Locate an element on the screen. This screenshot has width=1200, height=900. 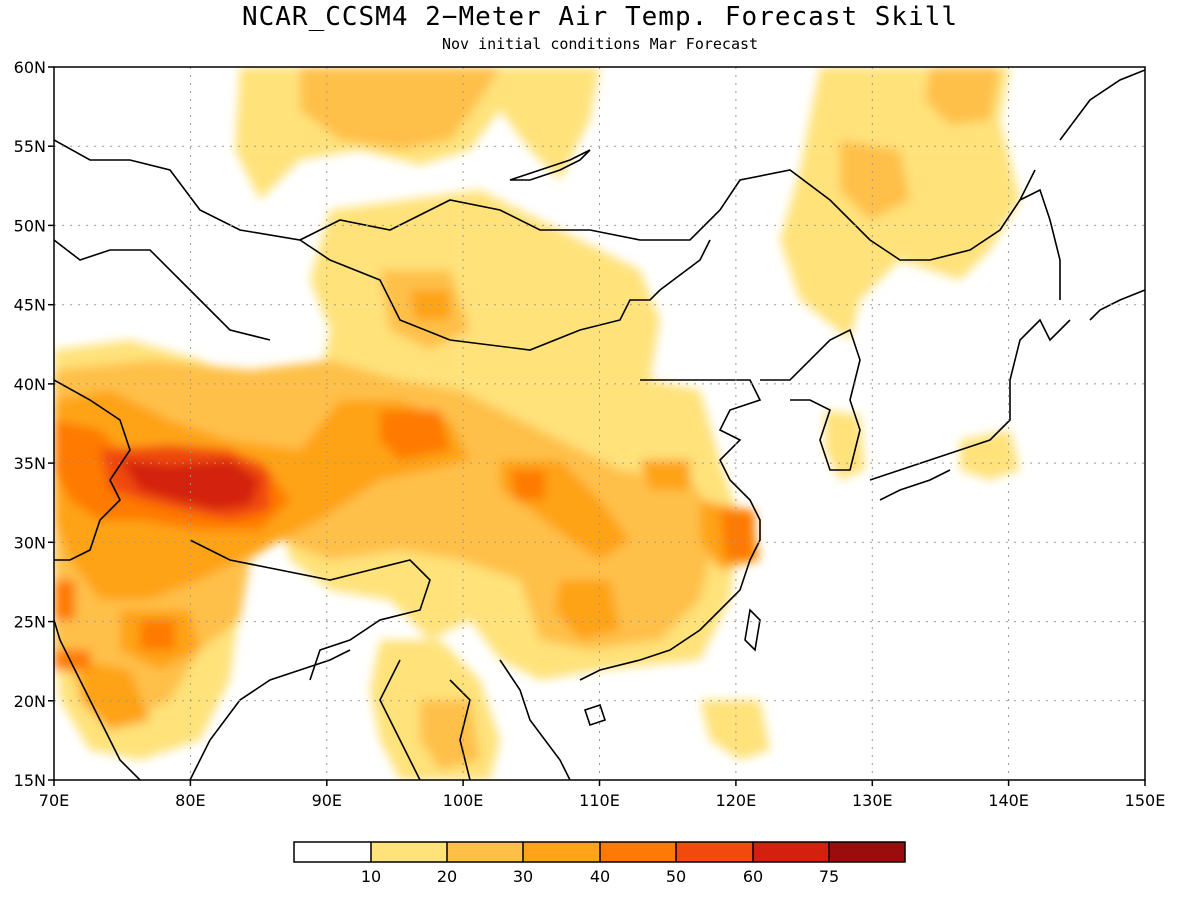
lon-tick-label: 70E is located at coordinates (54, 800).